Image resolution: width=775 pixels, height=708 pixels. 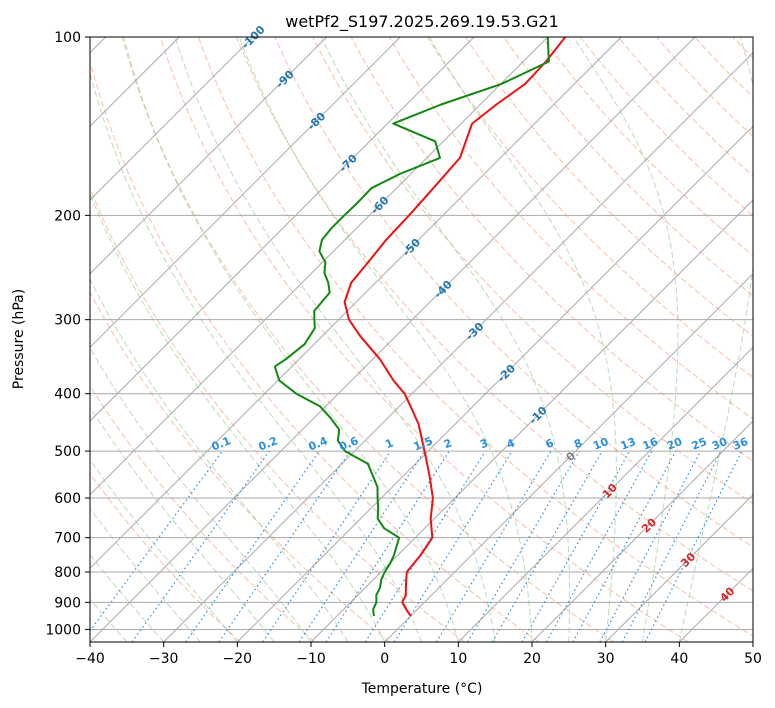 I want to click on mixing-ratio-label: 2, so click(x=448, y=443).